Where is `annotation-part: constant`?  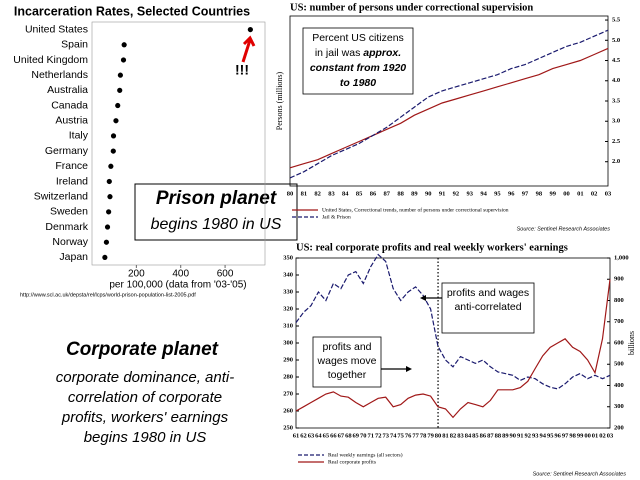 annotation-part: constant is located at coordinates (332, 68).